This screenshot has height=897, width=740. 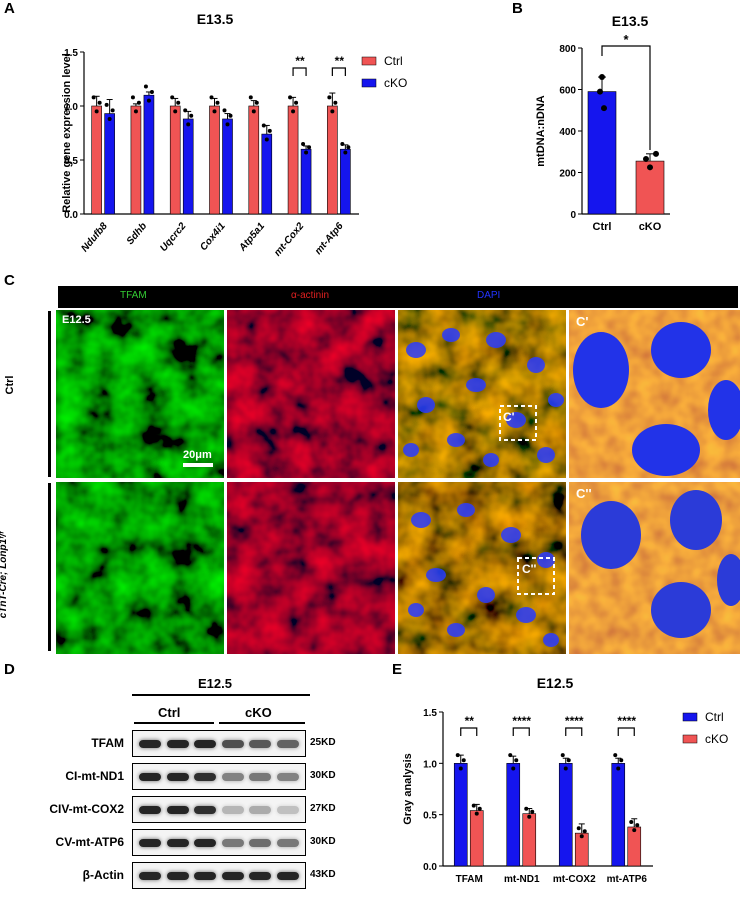 What do you see at coordinates (10, 385) in the screenshot?
I see `row-label-ctrl: Ctrl` at bounding box center [10, 385].